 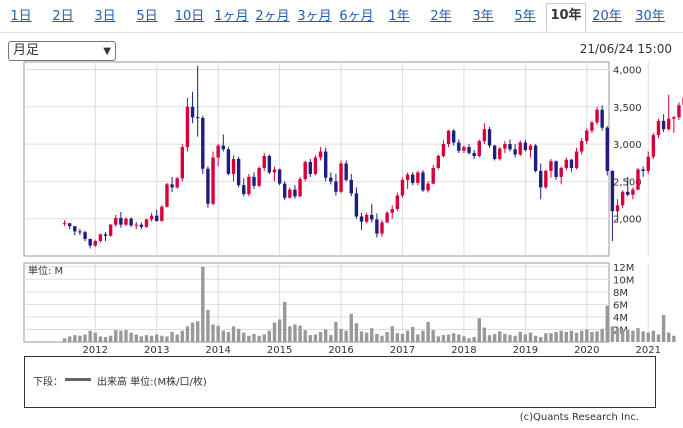 I want to click on tab-3: 3日, so click(x=105, y=16).